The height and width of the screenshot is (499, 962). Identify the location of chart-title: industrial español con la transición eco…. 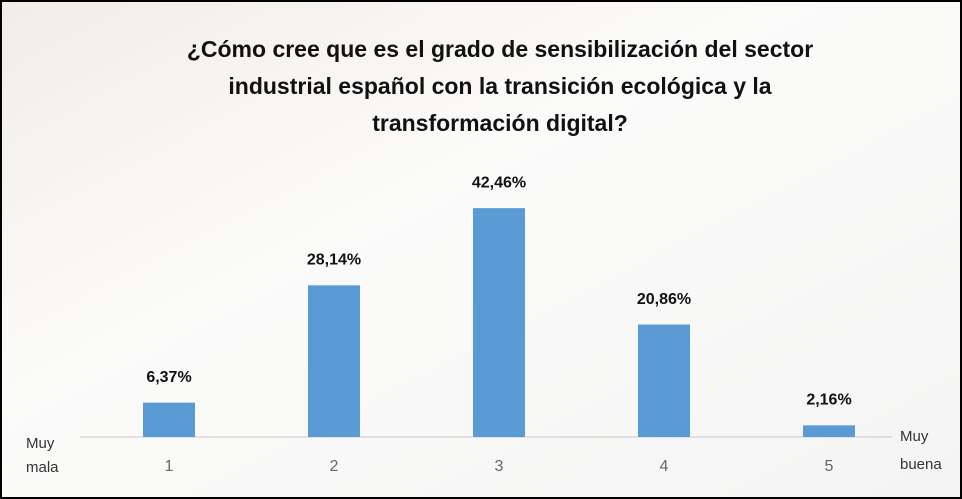
(499, 86).